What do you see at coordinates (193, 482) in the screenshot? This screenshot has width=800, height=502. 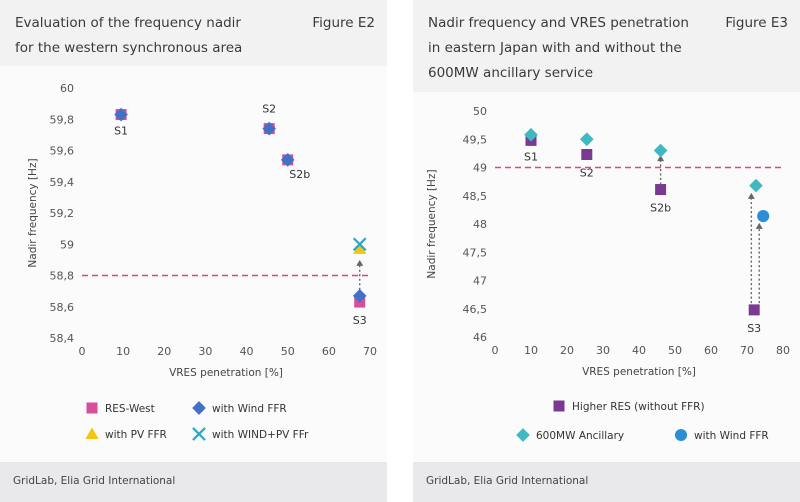 I see `figure-e2-footer: GridLab, Elia Grid International` at bounding box center [193, 482].